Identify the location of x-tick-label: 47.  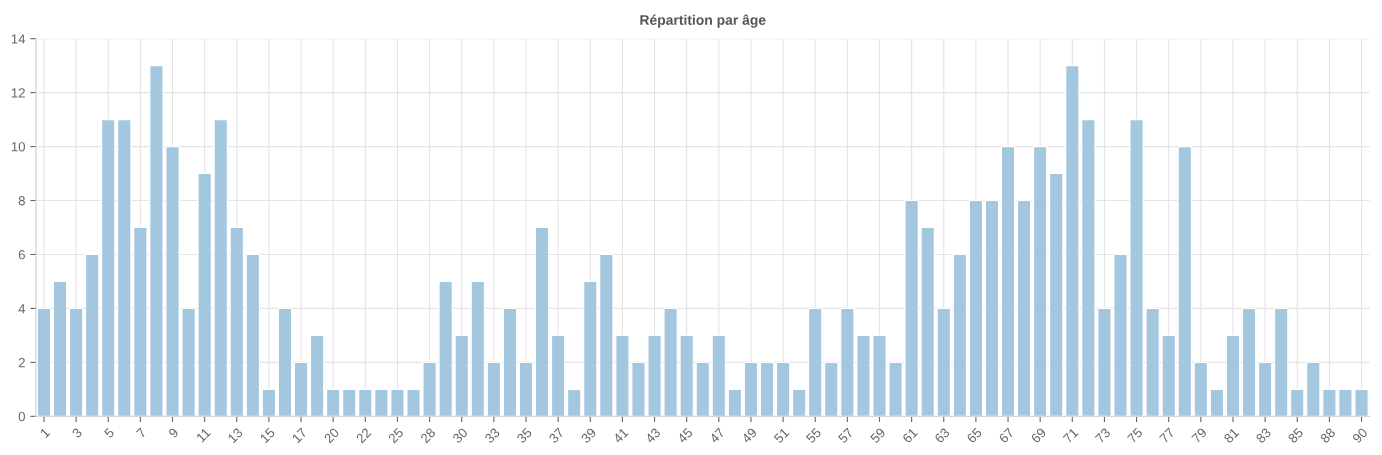
(717, 435).